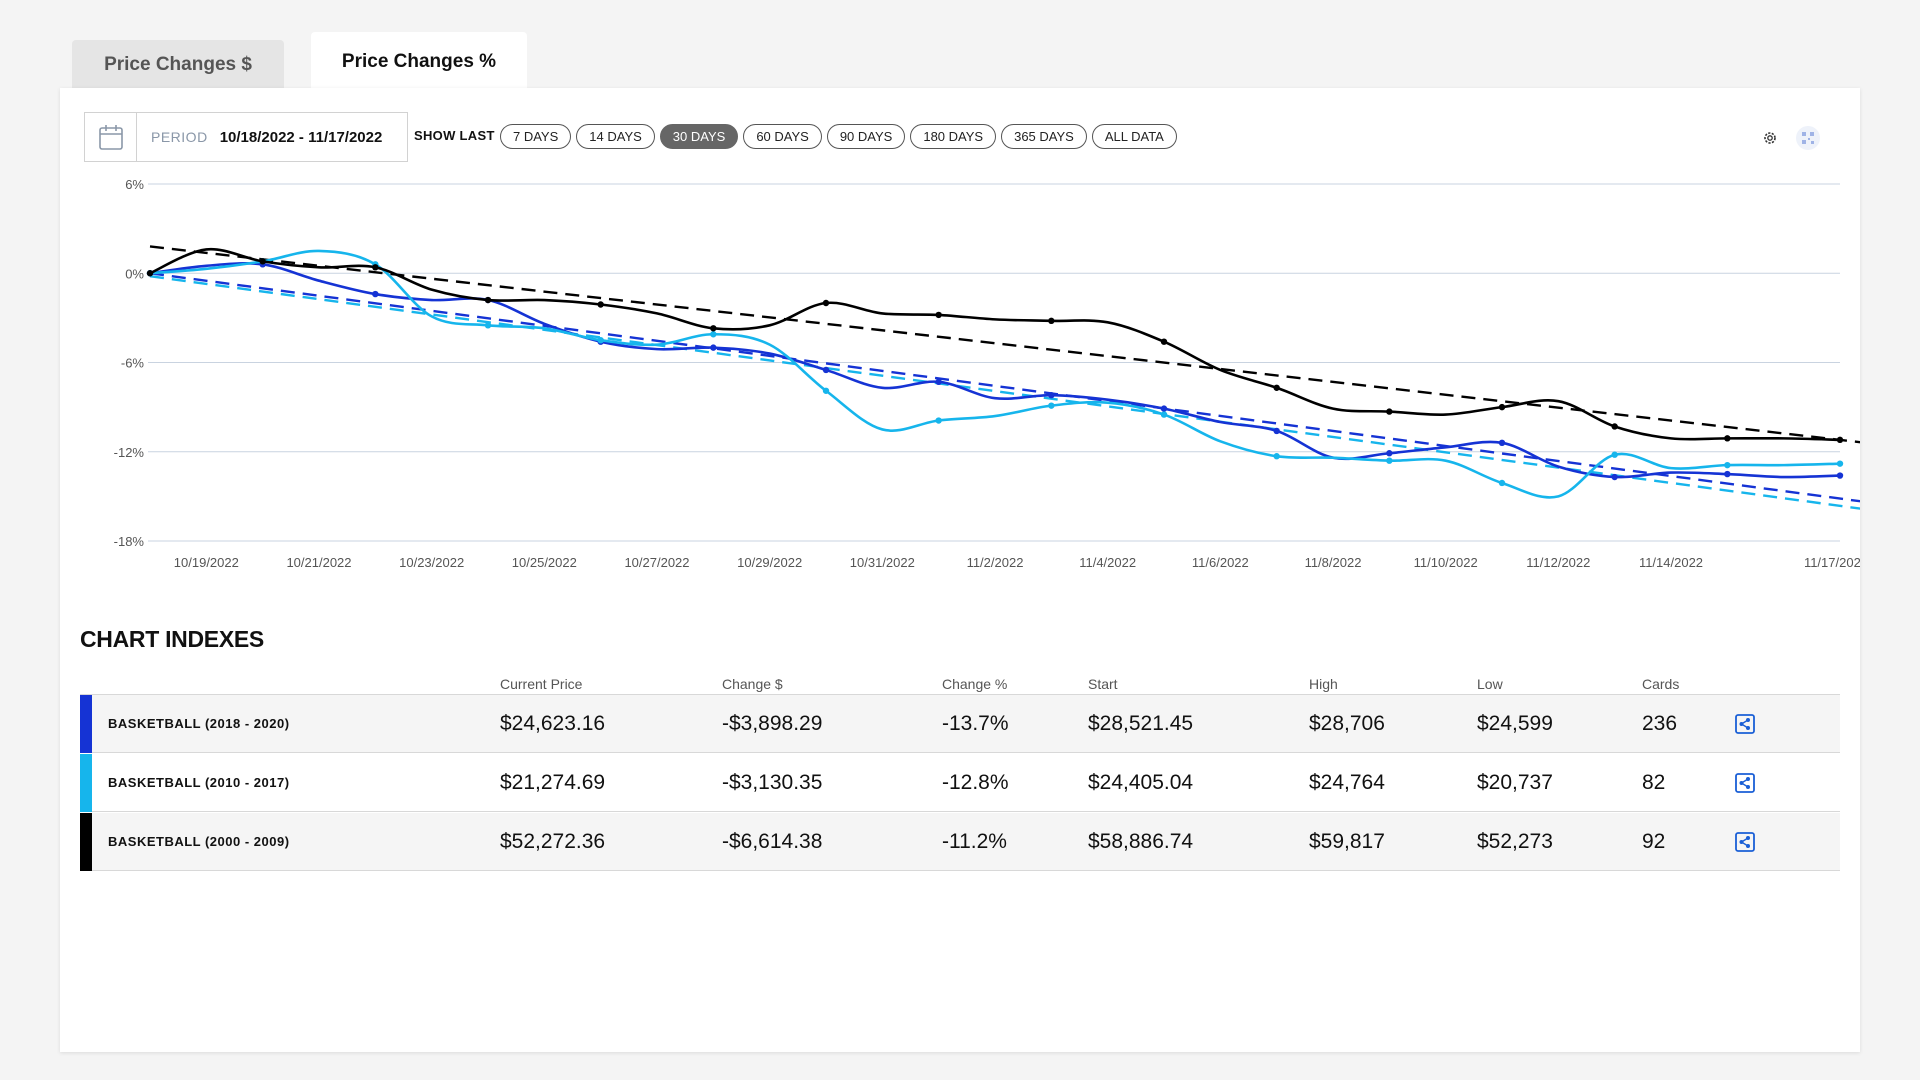 The image size is (1920, 1080). What do you see at coordinates (536, 136) in the screenshot?
I see `range-button-7-days: 7 DAYS` at bounding box center [536, 136].